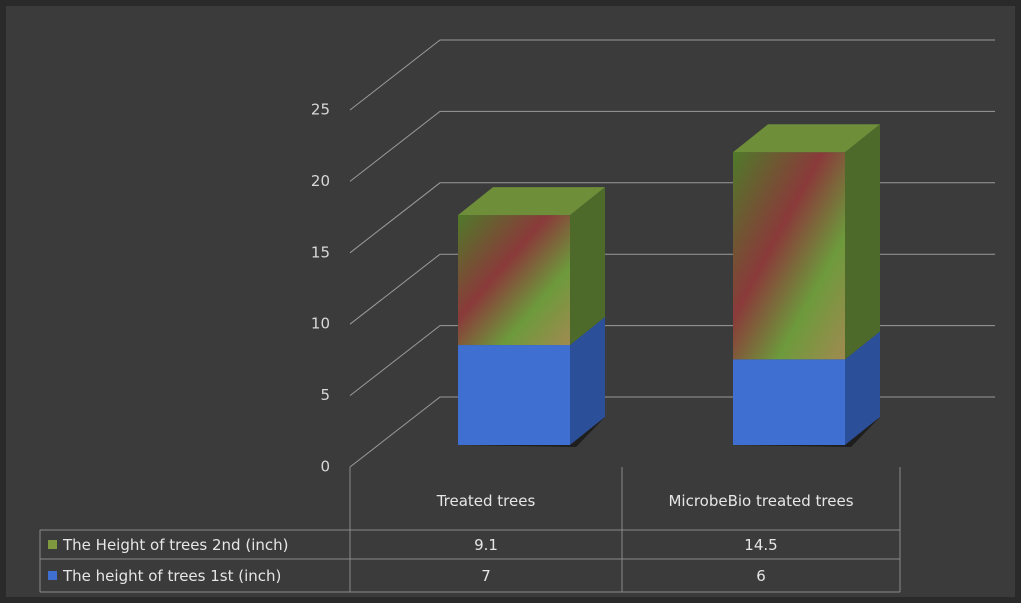 The image size is (1021, 603). What do you see at coordinates (320, 181) in the screenshot?
I see `y-tick-label: 20` at bounding box center [320, 181].